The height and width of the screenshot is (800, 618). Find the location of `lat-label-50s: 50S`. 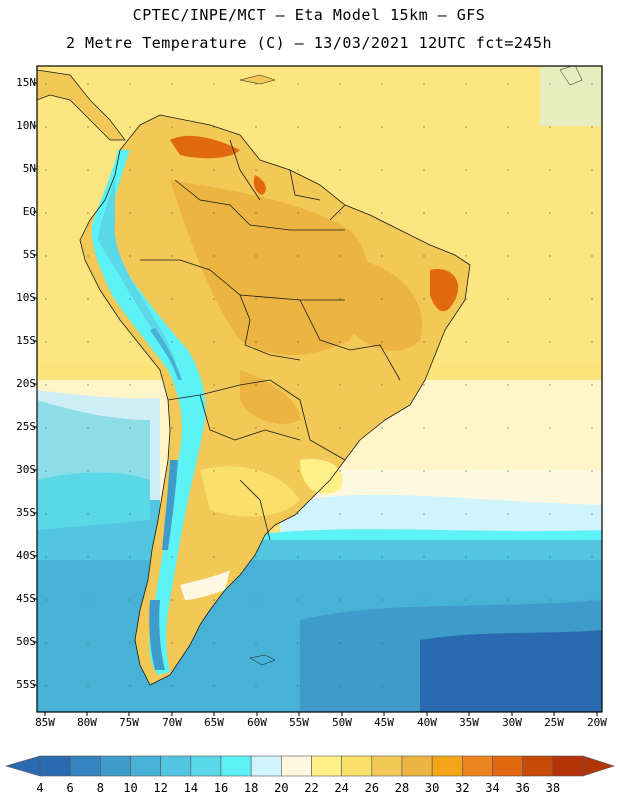

lat-label-50s: 50S is located at coordinates (26, 641).